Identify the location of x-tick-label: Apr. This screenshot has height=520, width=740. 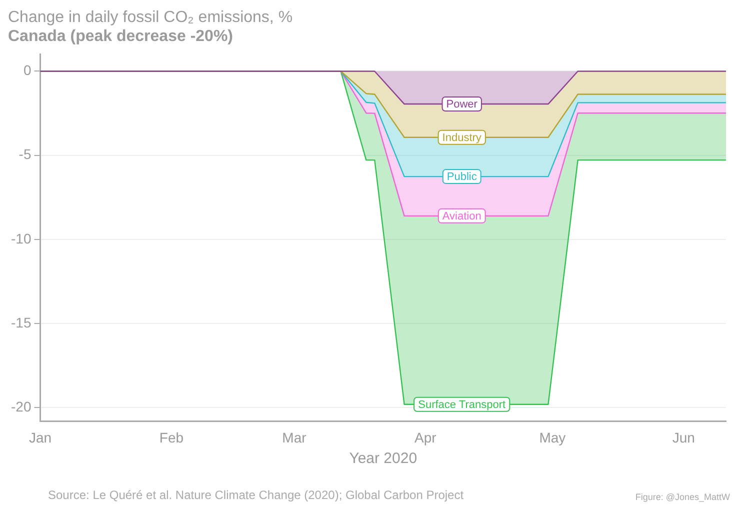
(425, 437).